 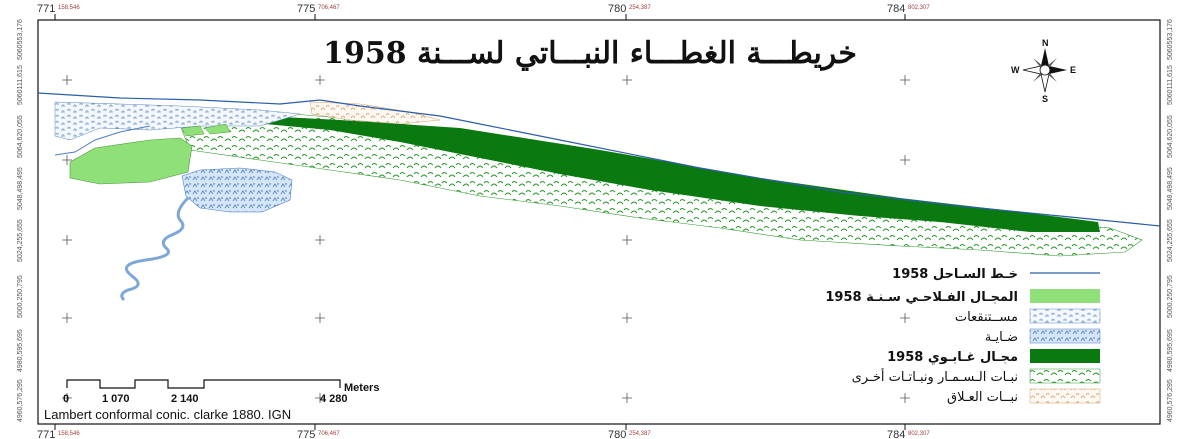 I want to click on right-coord: 5064,620,055, so click(x=1170, y=136).